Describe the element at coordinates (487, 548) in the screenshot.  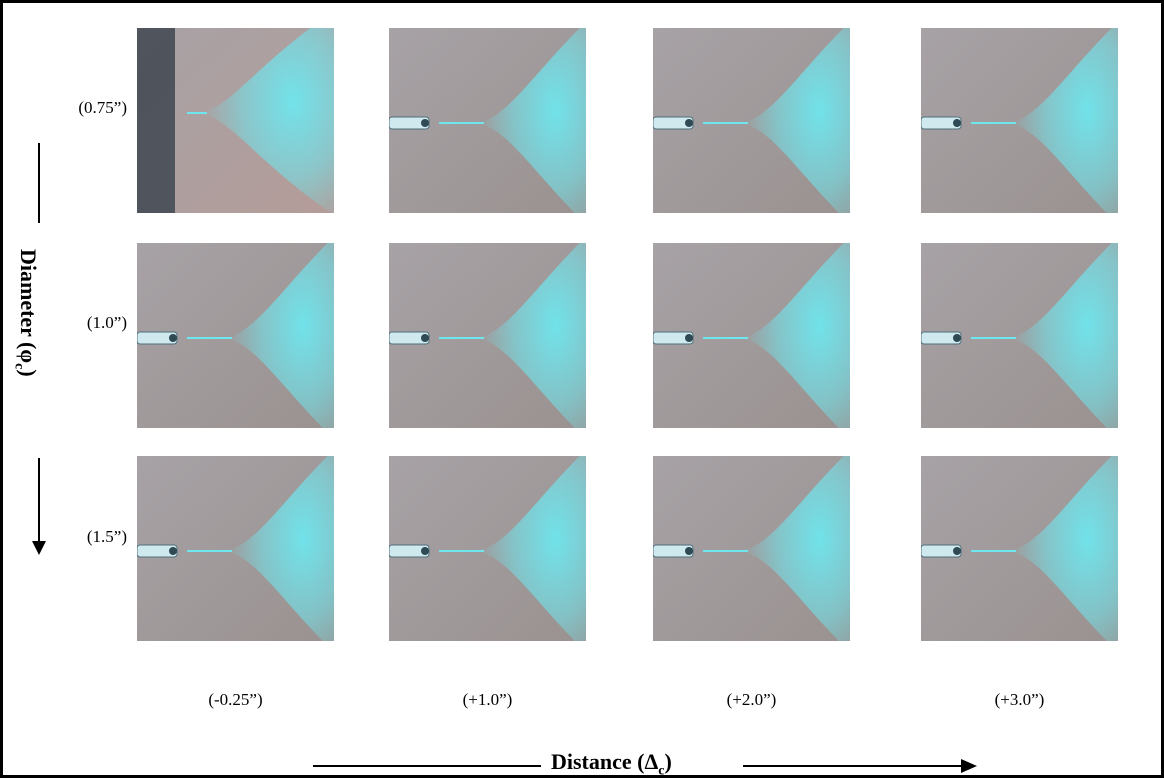
I see `spray-photo-r2-c1` at that location.